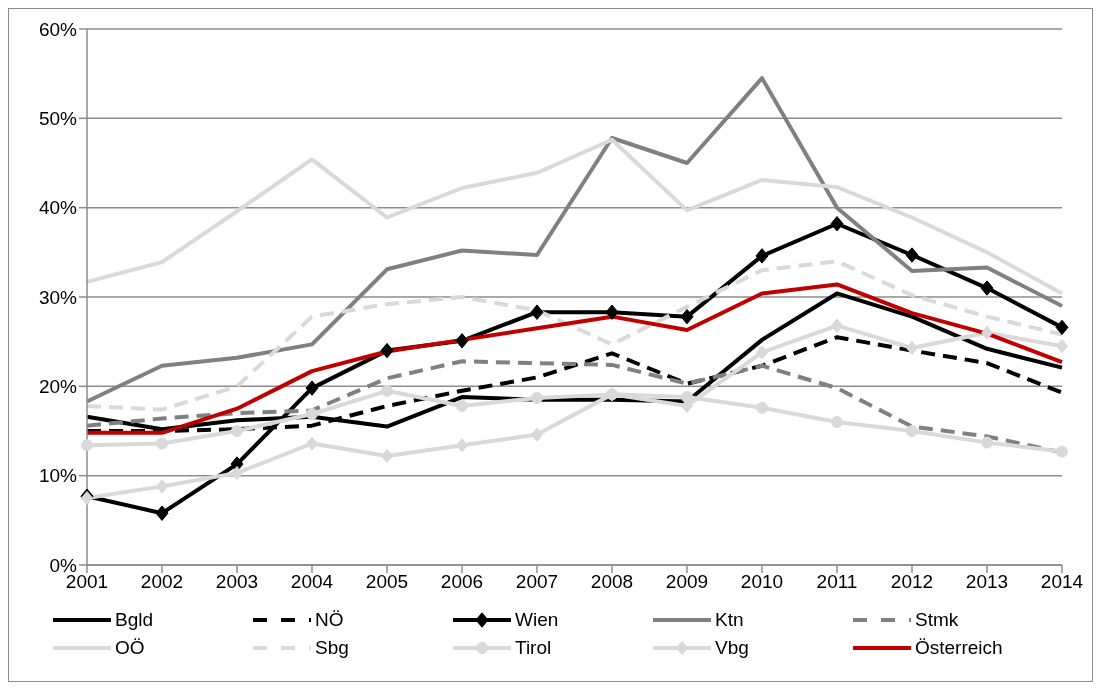 The height and width of the screenshot is (690, 1101). I want to click on legend-label: Tirol, so click(533, 648).